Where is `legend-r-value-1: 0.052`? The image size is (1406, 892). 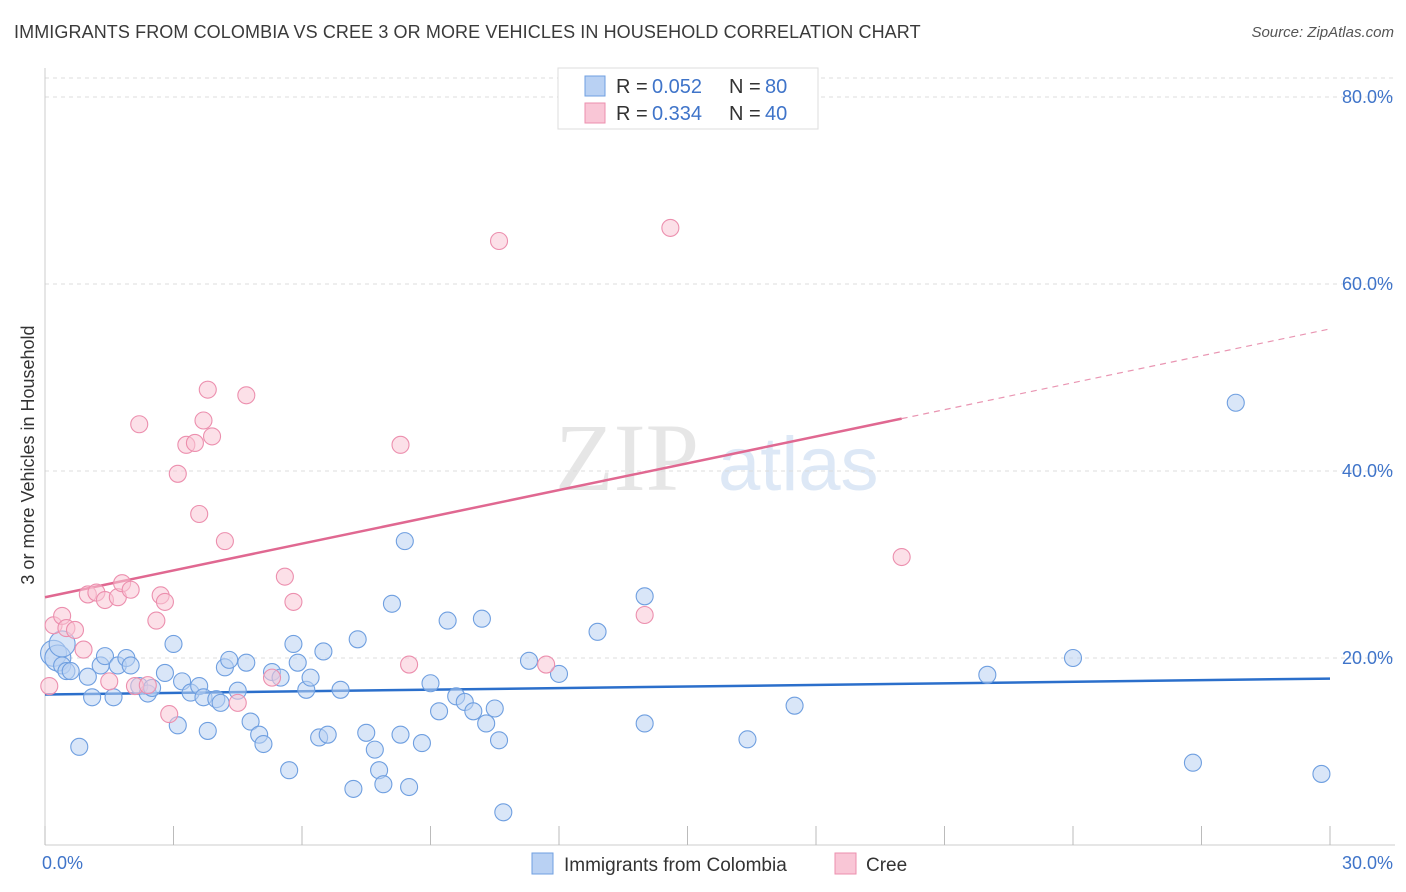 legend-r-value-1: 0.052 is located at coordinates (677, 87).